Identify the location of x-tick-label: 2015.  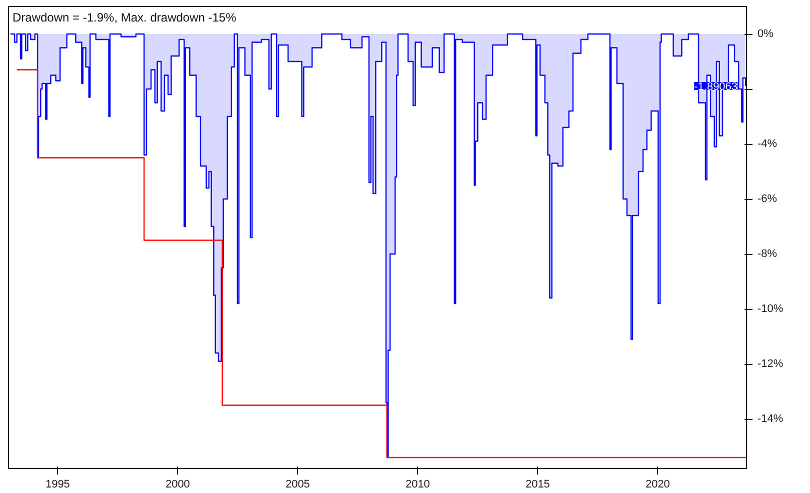
(537, 484).